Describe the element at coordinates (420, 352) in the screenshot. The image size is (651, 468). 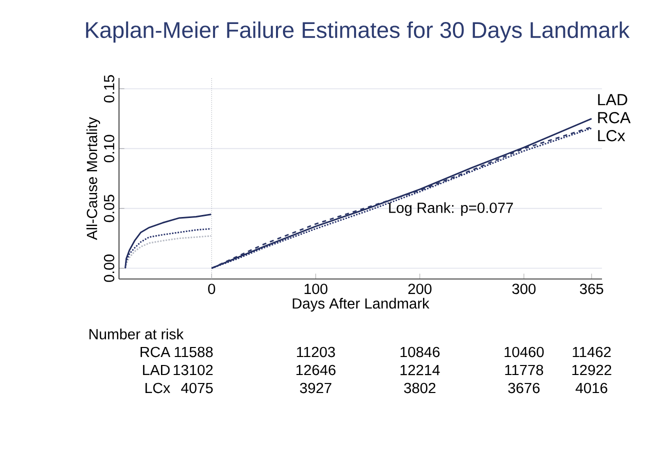
I see `text: 10846` at that location.